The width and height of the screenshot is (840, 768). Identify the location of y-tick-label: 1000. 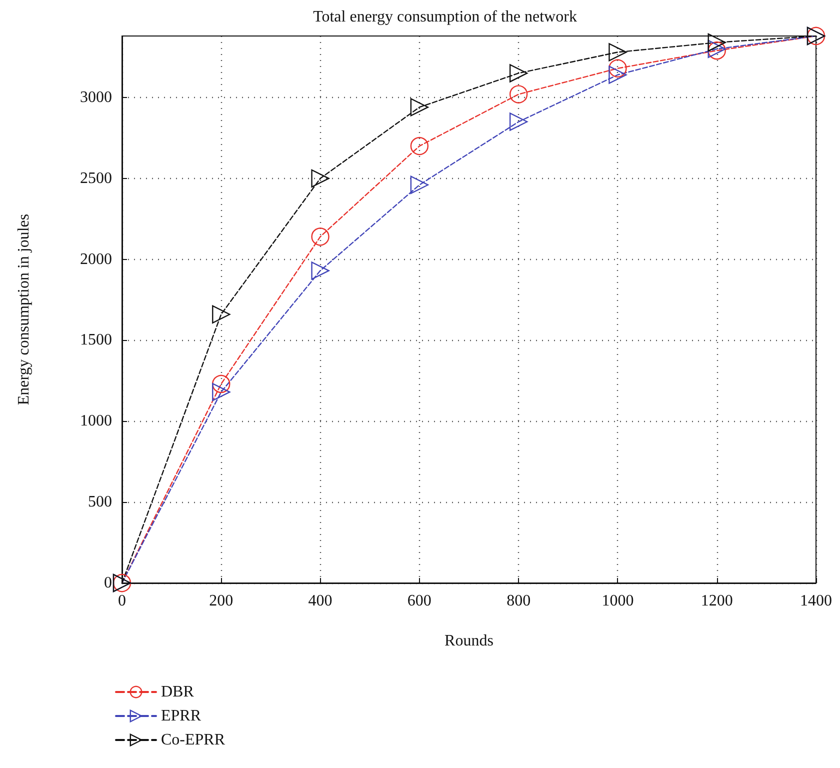
(96, 421).